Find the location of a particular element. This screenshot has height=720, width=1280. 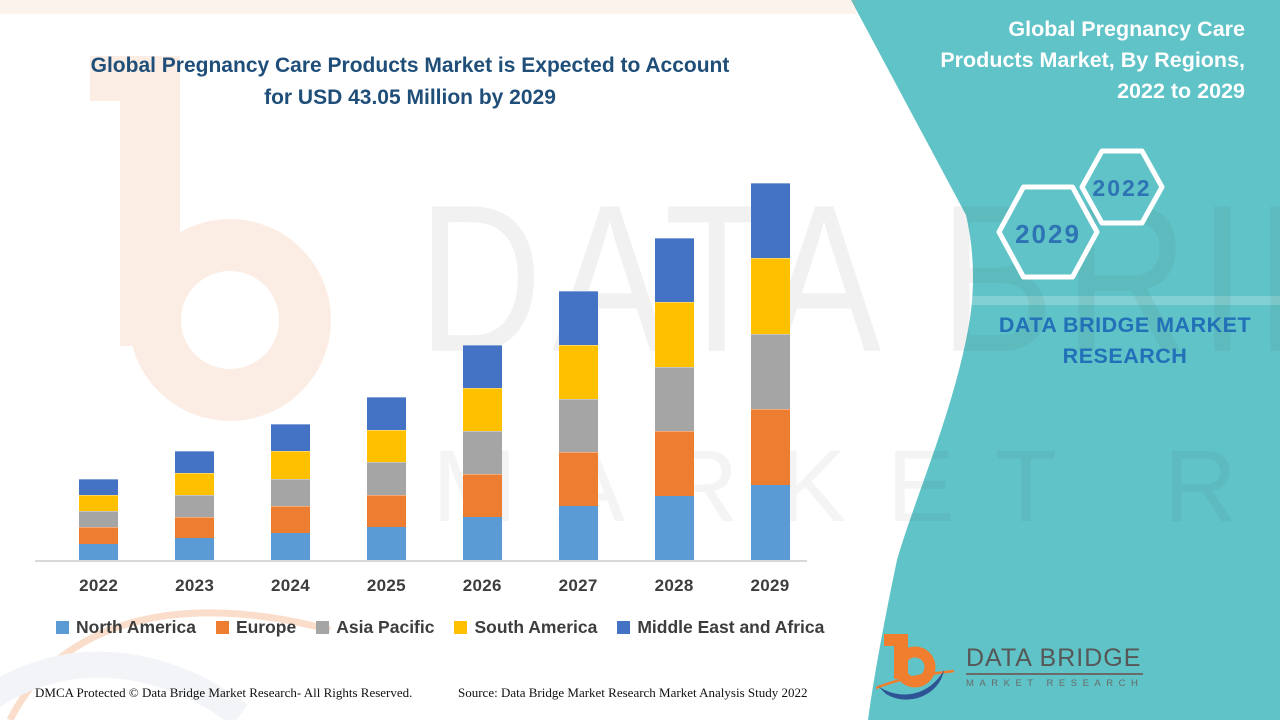

bar-segment-2022-asia-pacific is located at coordinates (99, 519).